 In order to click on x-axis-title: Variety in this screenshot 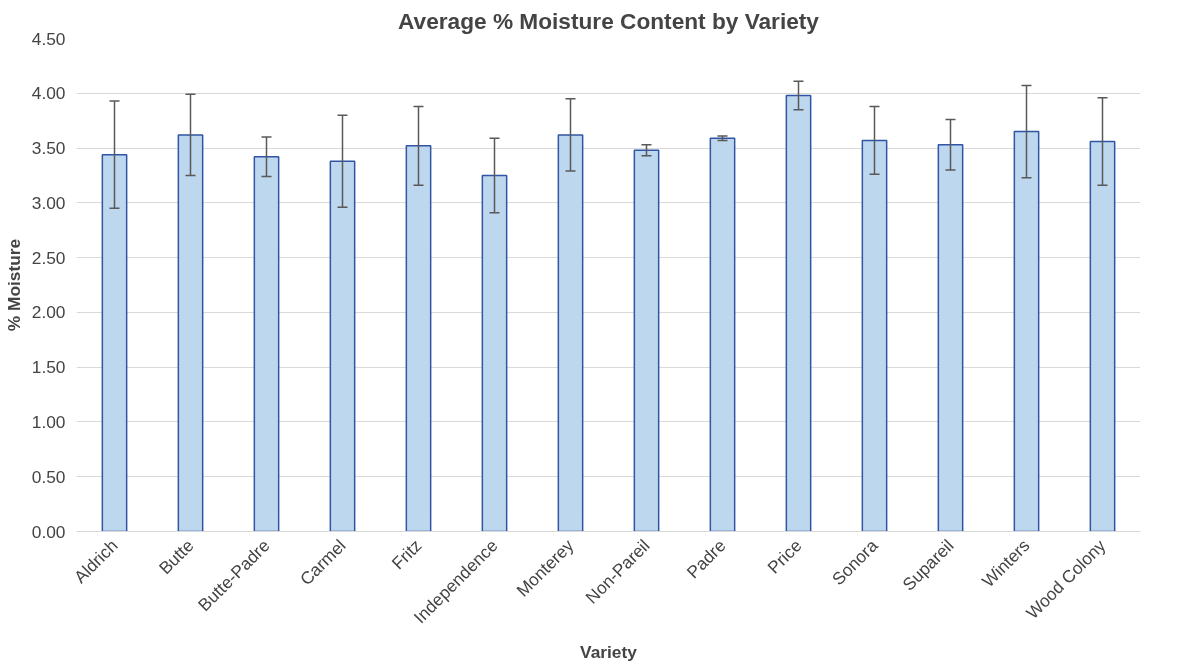, I will do `click(609, 652)`.